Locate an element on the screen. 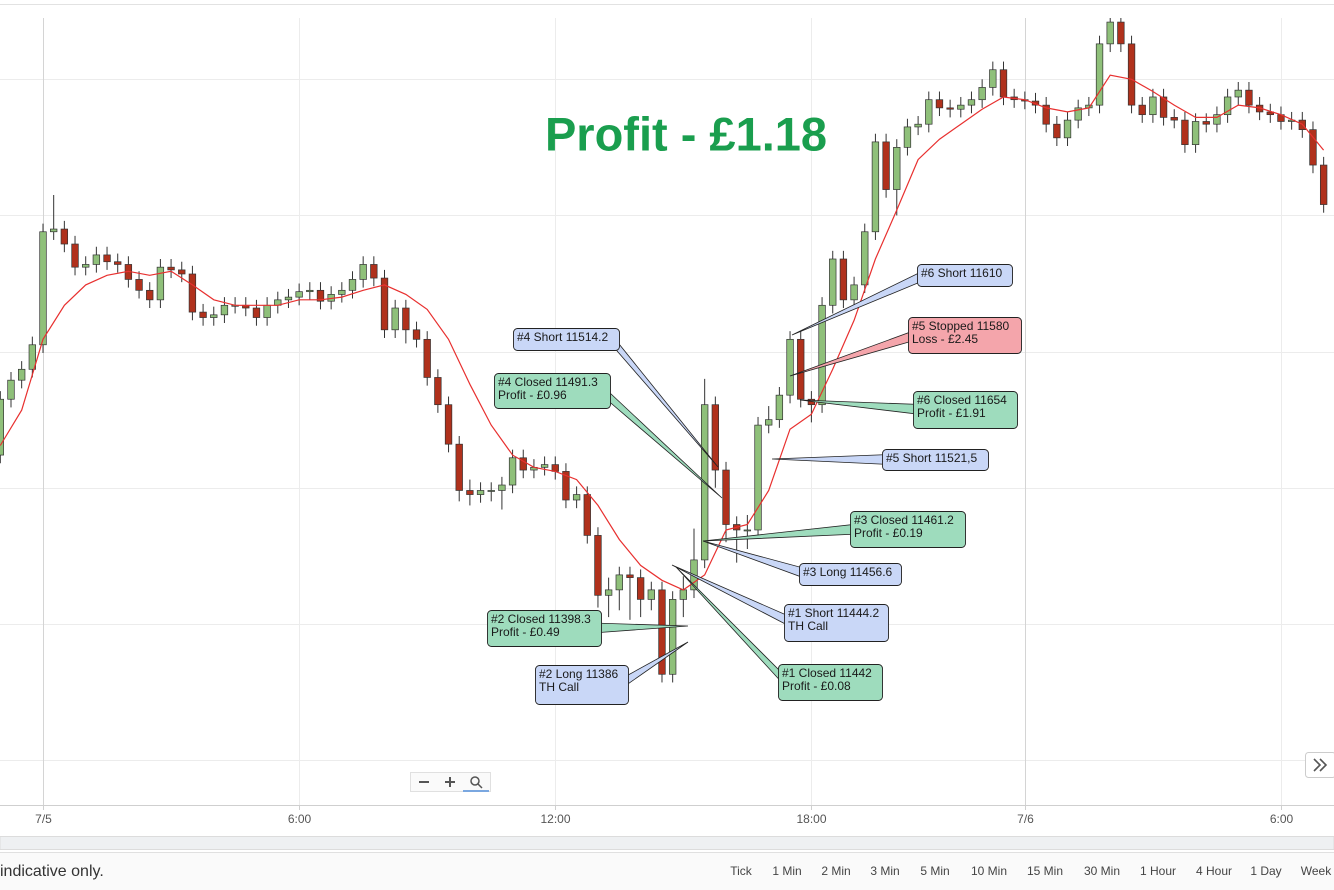 Image resolution: width=1334 pixels, height=890 pixels. x-tick-label: 12:00 is located at coordinates (555, 819).